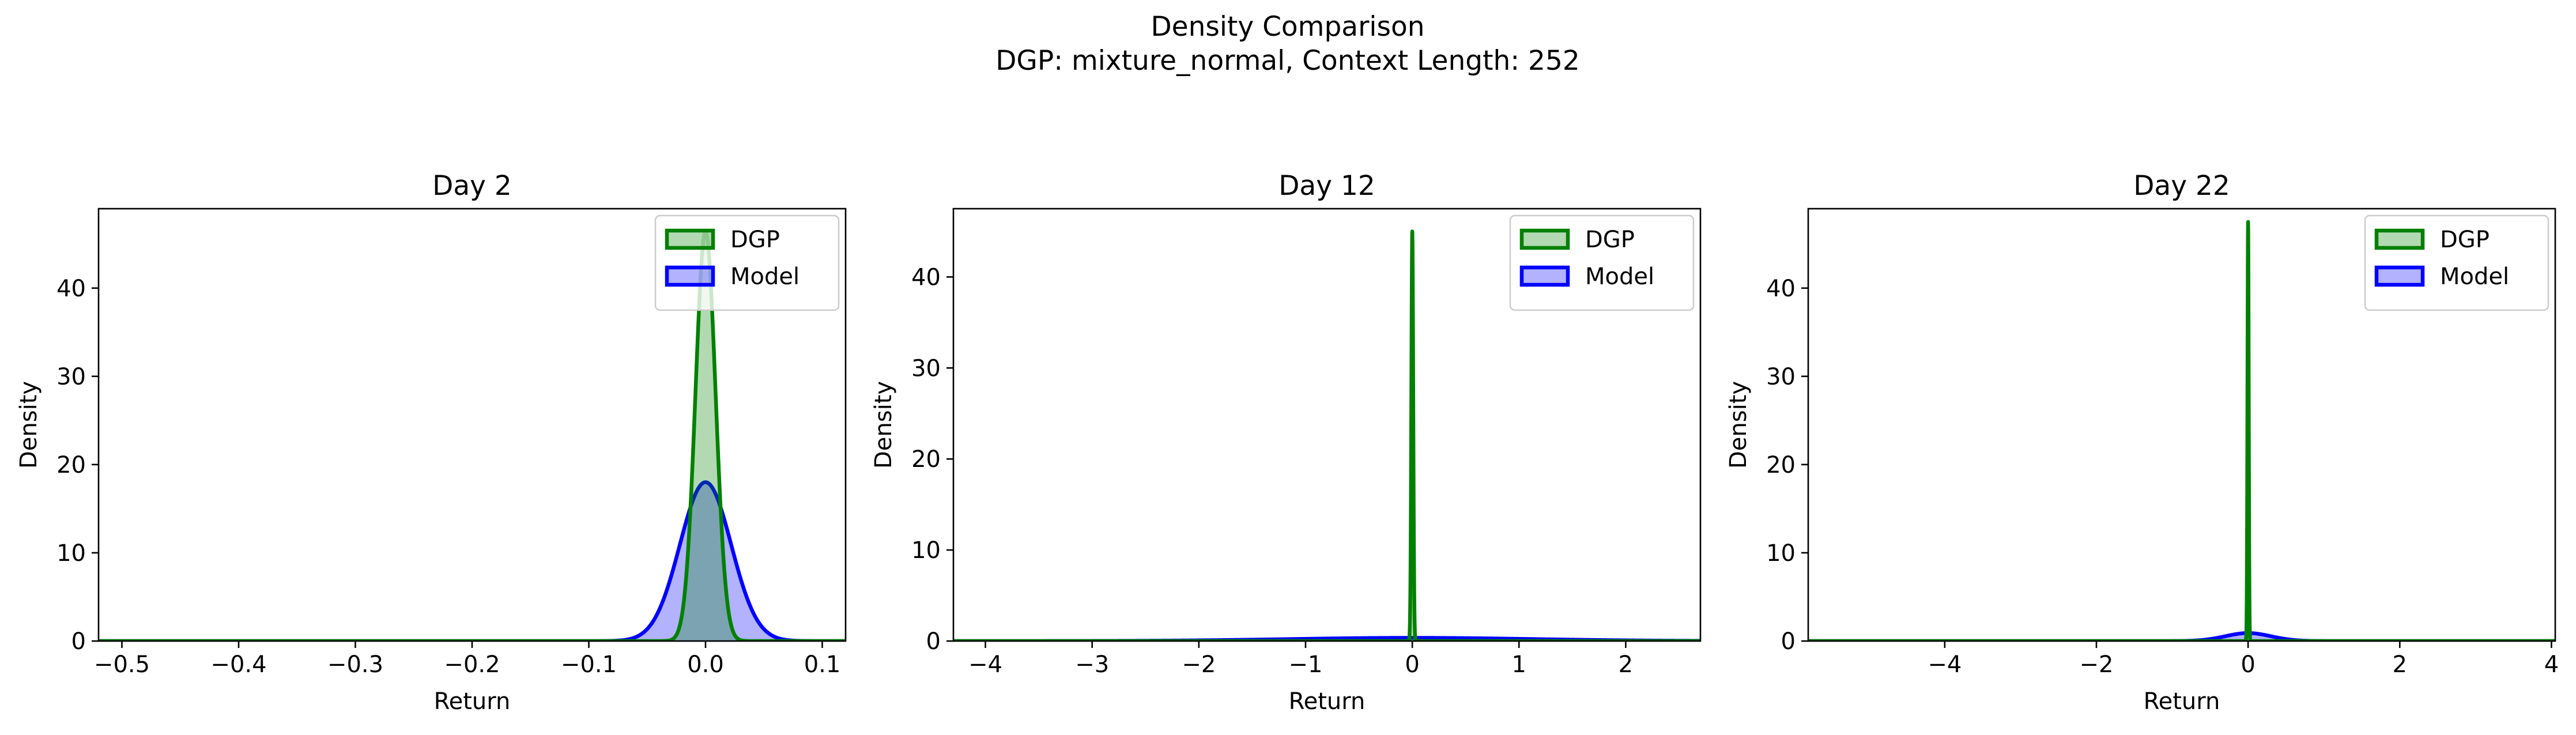 The image size is (2576, 735). Describe the element at coordinates (472, 664) in the screenshot. I see `x-tick-label: −0.2` at that location.